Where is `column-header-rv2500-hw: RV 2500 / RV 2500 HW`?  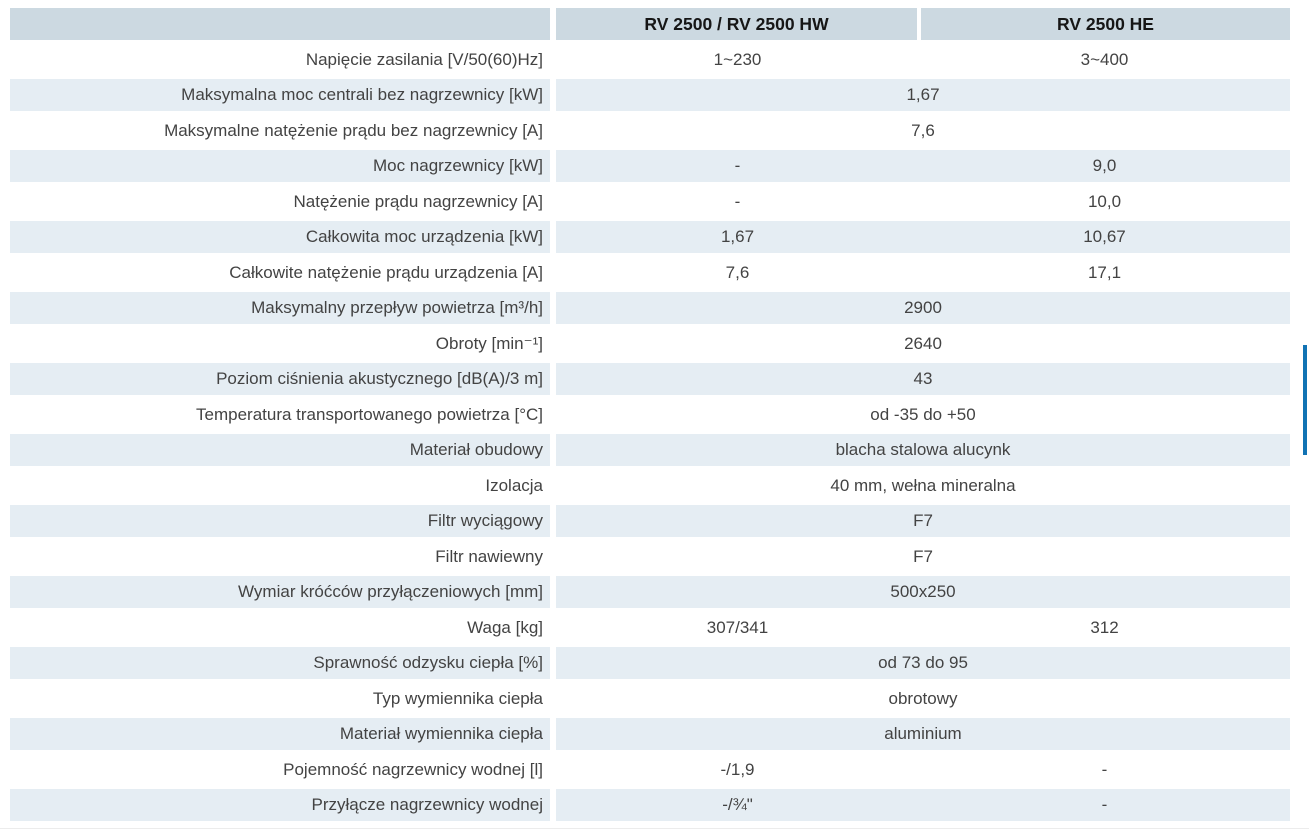
column-header-rv2500-hw: RV 2500 / RV 2500 HW is located at coordinates (736, 24).